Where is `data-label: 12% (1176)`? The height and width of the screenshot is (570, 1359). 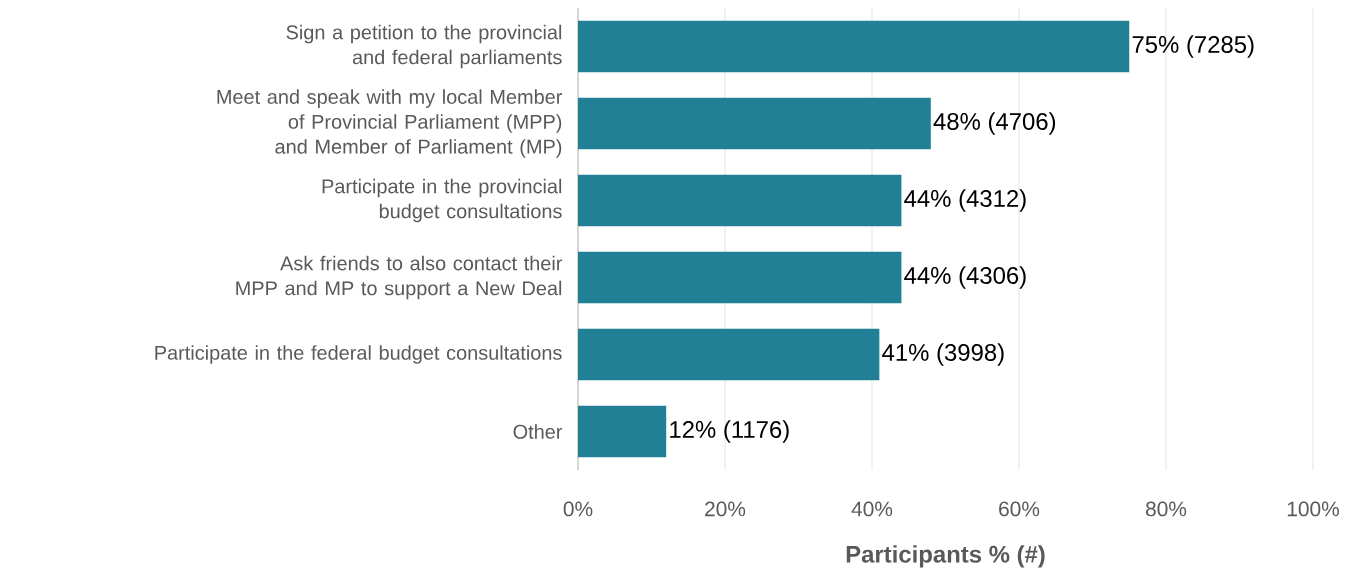 data-label: 12% (1176) is located at coordinates (729, 431).